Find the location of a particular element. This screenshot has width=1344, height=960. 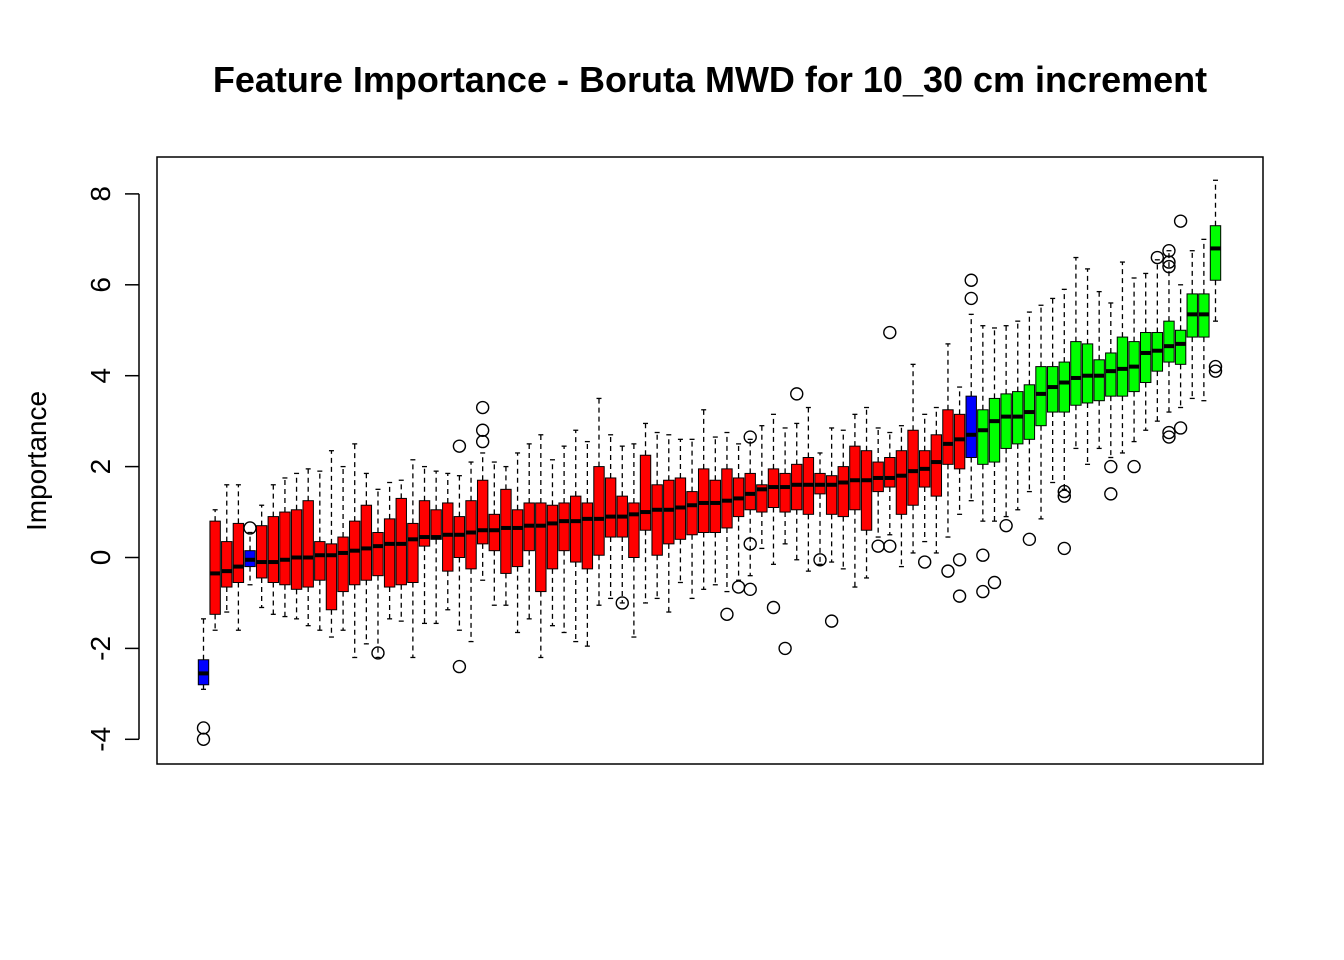

y-tick-label: -4 is located at coordinates (100, 739).